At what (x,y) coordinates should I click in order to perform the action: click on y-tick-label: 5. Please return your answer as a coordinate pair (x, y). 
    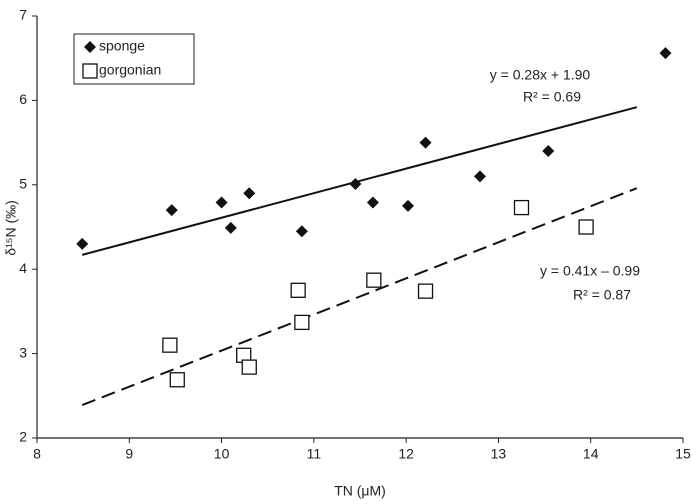
    Looking at the image, I should click on (23, 184).